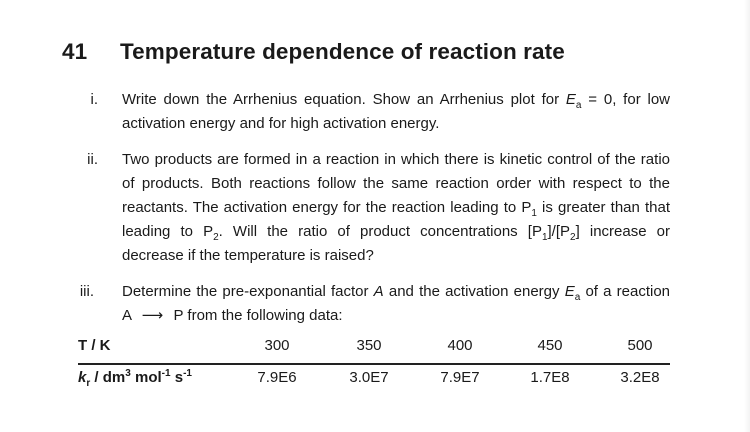 Image resolution: width=750 pixels, height=432 pixels. What do you see at coordinates (640, 345) in the screenshot?
I see `table-cell: 500` at bounding box center [640, 345].